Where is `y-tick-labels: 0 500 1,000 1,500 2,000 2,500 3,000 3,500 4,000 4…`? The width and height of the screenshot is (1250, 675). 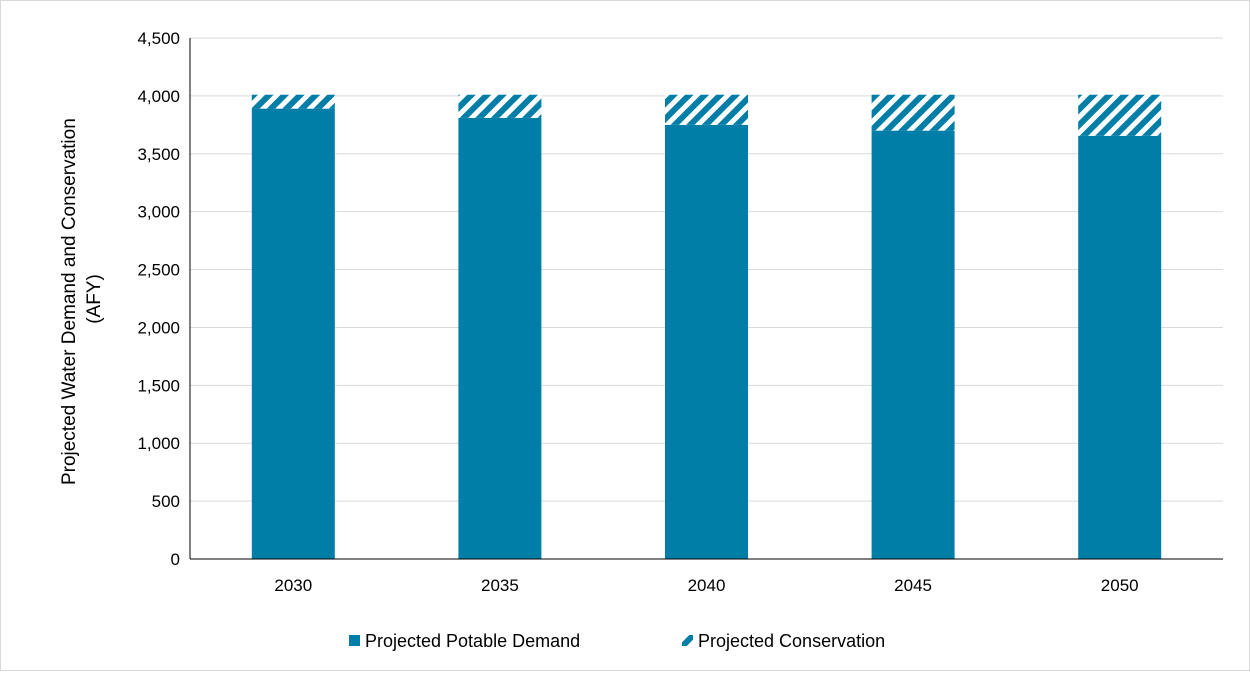
y-tick-labels: 0 500 1,000 1,500 2,000 2,500 3,000 3,500 4,000 4… is located at coordinates (158, 299).